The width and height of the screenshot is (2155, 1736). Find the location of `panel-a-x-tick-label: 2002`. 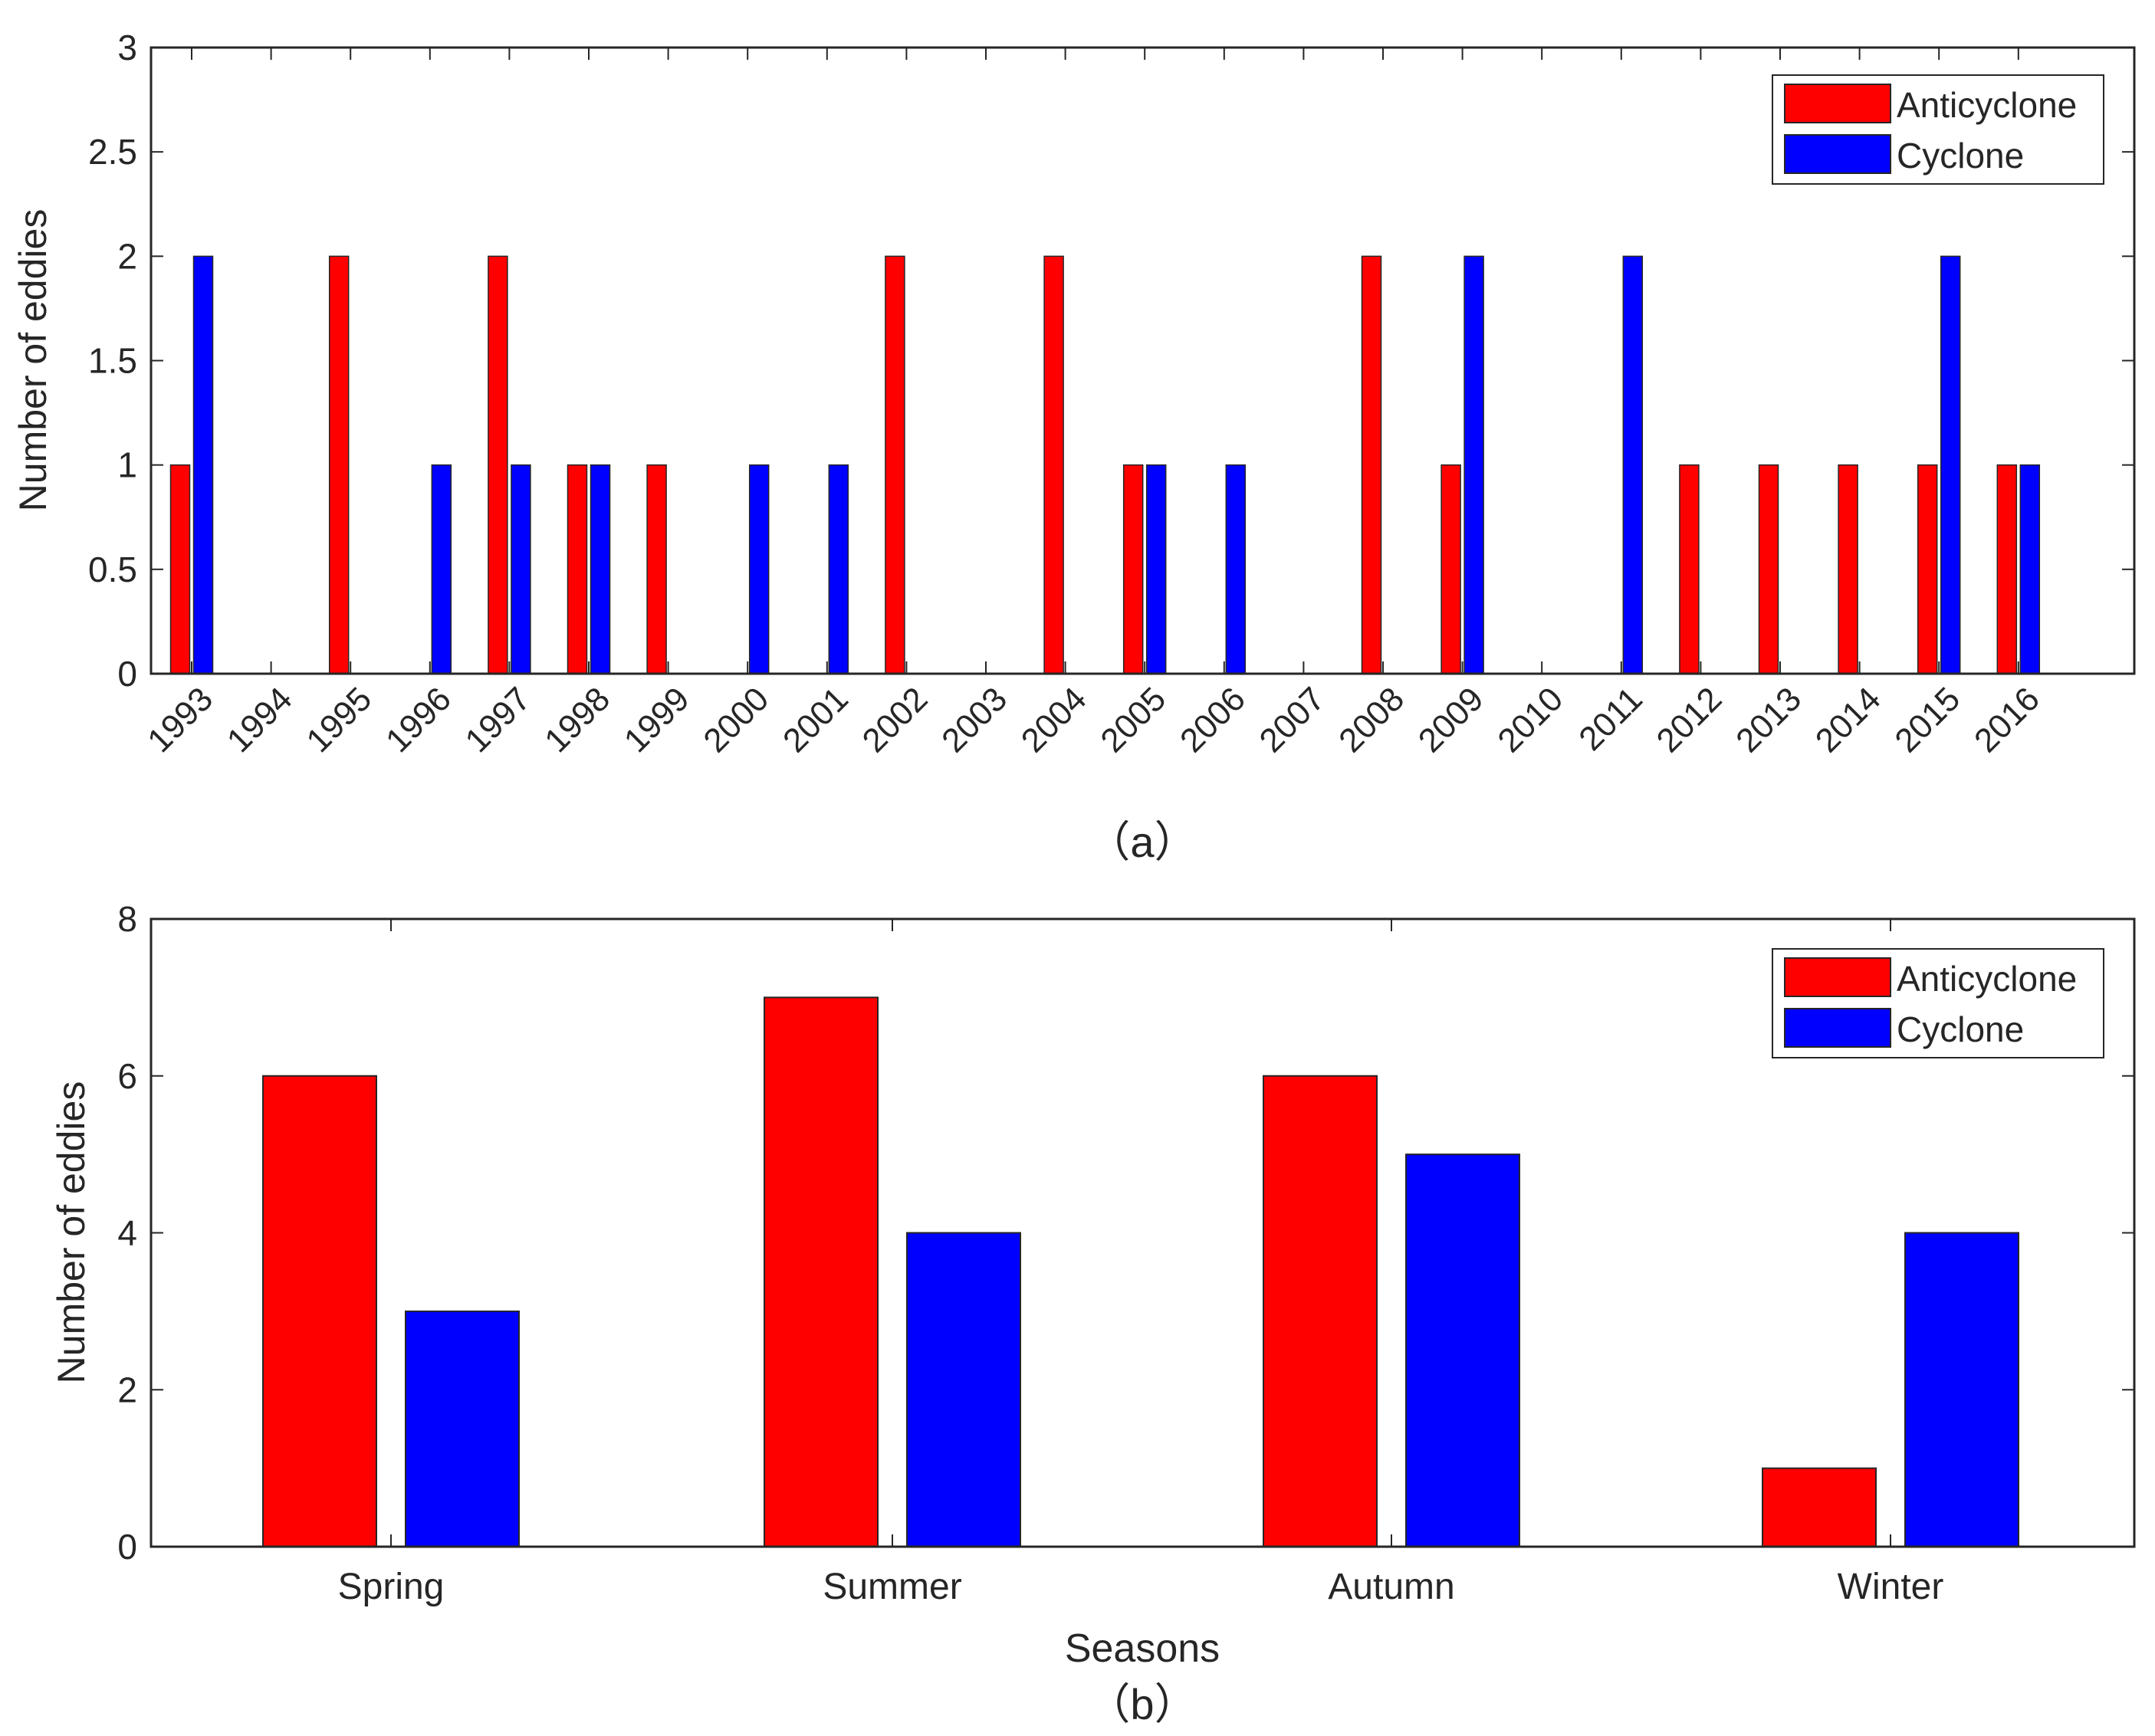

panel-a-x-tick-label: 2002 is located at coordinates (895, 720).